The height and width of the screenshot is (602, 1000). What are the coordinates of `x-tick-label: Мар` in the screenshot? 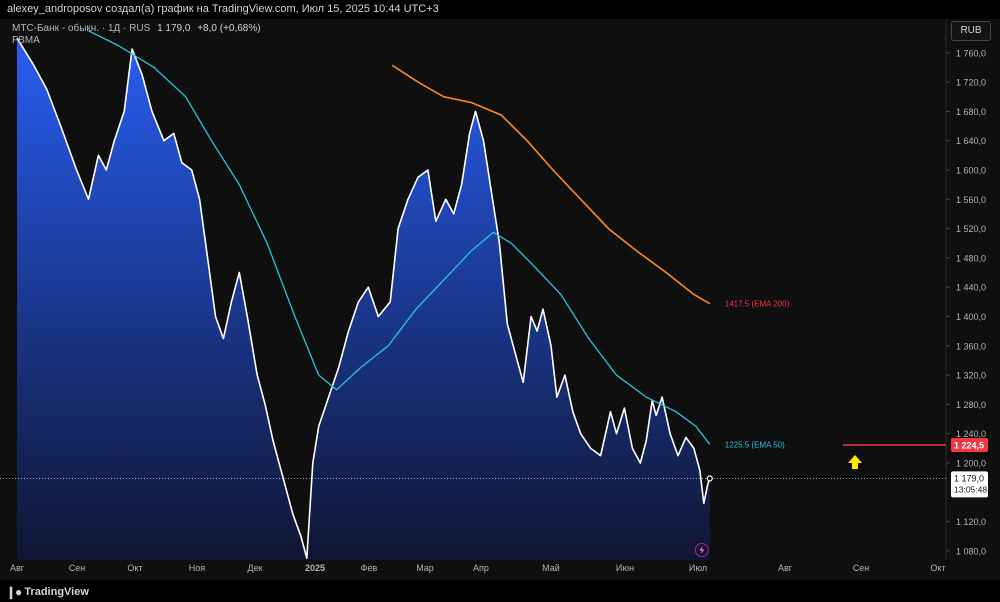 It's located at (425, 568).